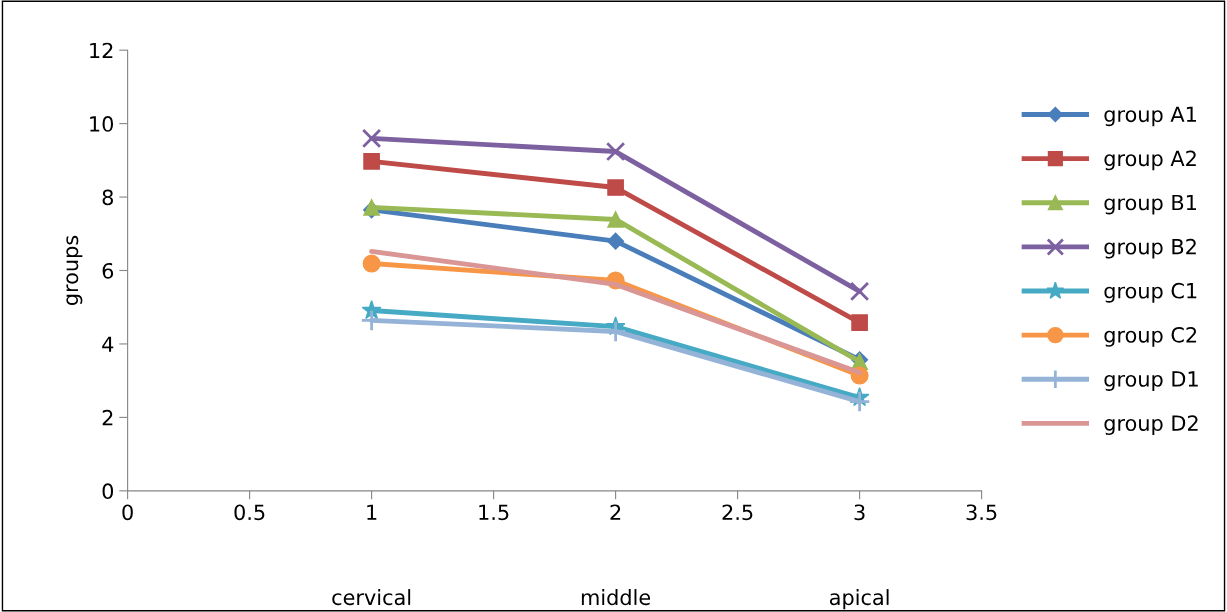  Describe the element at coordinates (74, 270) in the screenshot. I see `y-axis-title: groups` at that location.